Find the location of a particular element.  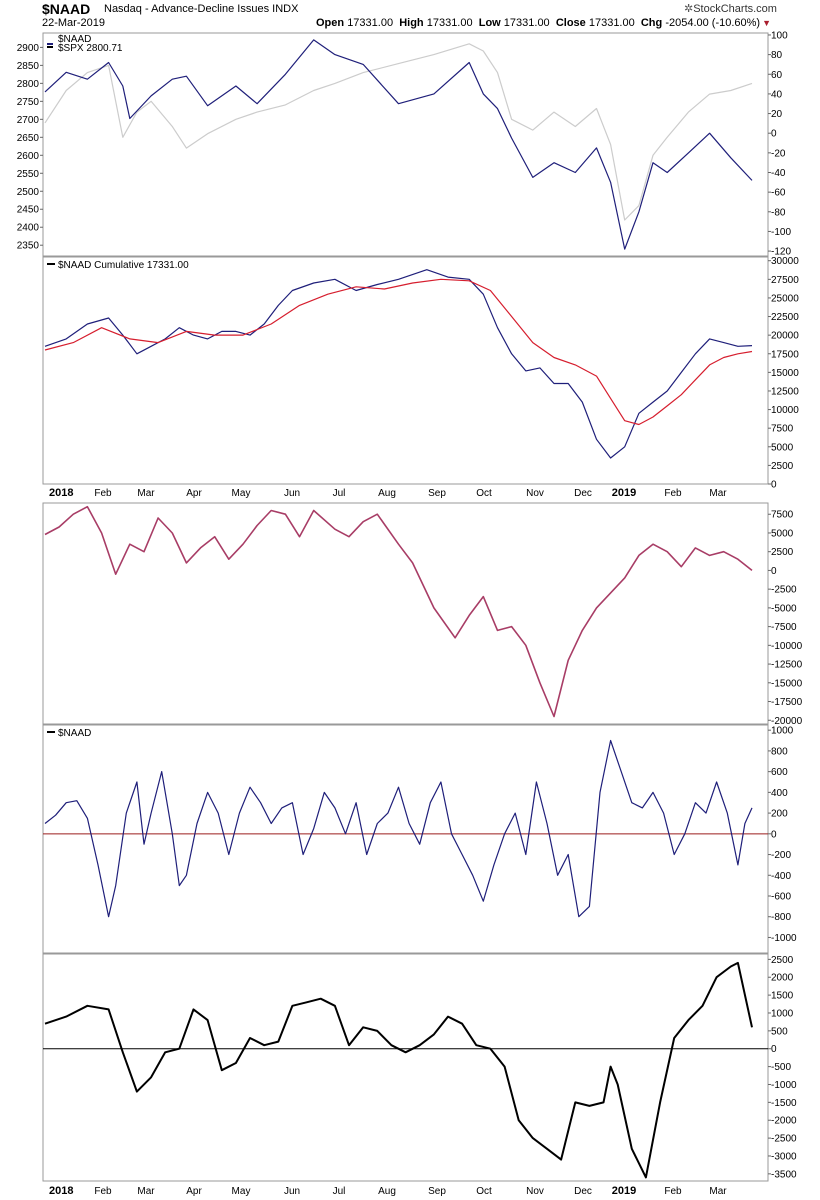

right-tick-label: -17500 is located at coordinates (787, 702).